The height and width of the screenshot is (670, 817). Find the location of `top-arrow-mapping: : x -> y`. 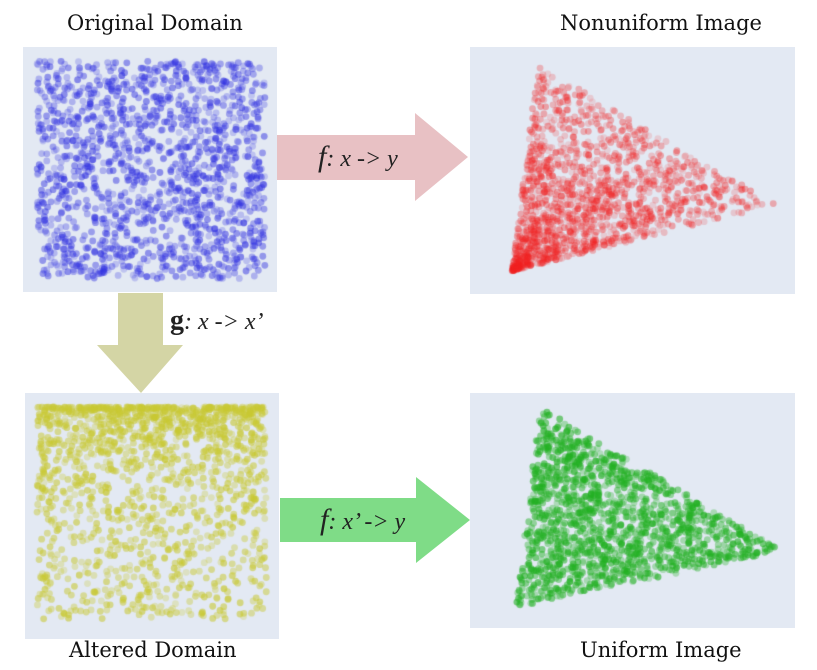

top-arrow-mapping: : x -> y is located at coordinates (362, 159).